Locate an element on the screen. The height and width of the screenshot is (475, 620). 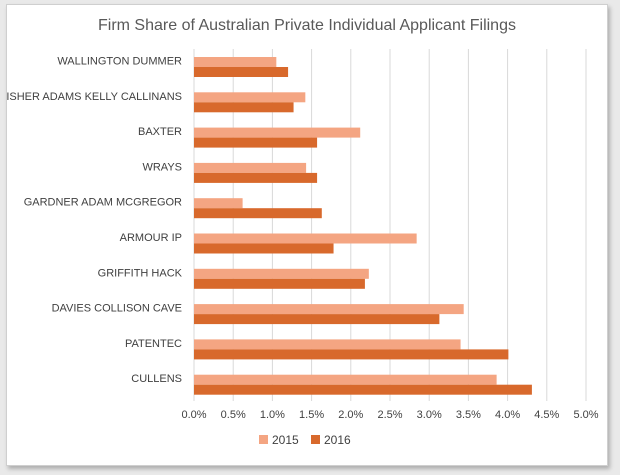
category-label: BAXTER is located at coordinates (160, 132).